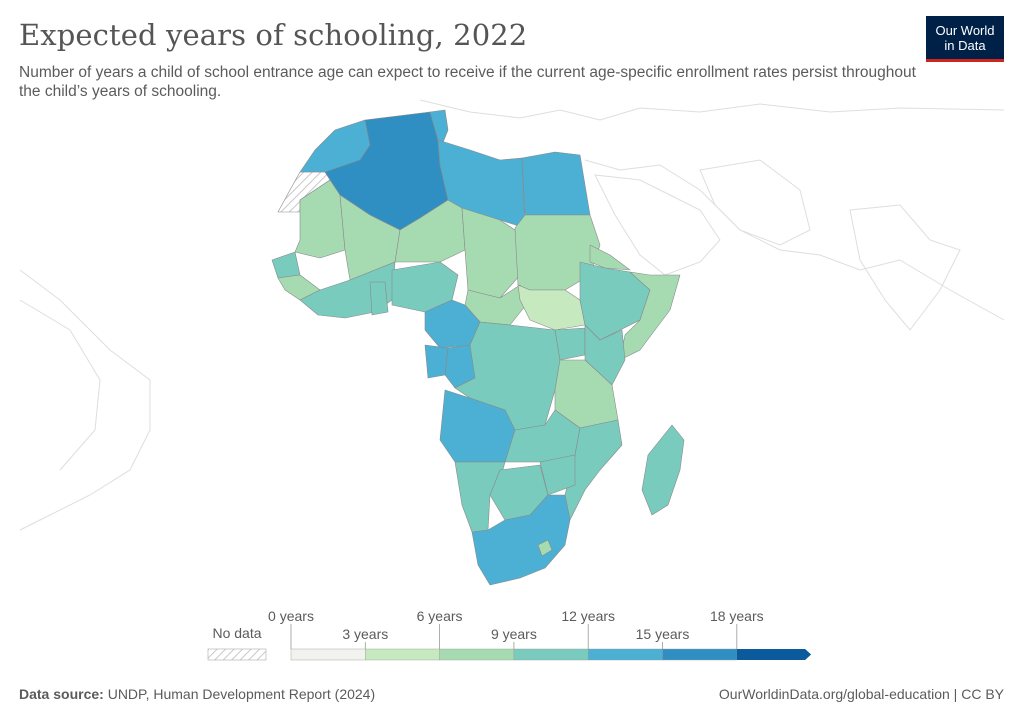  I want to click on country-south-africa, so click(521, 540).